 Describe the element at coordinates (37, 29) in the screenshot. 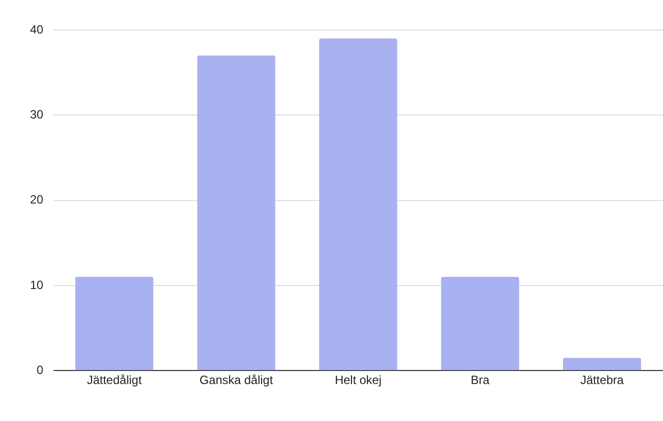

I see `y-tick-label: 40` at that location.